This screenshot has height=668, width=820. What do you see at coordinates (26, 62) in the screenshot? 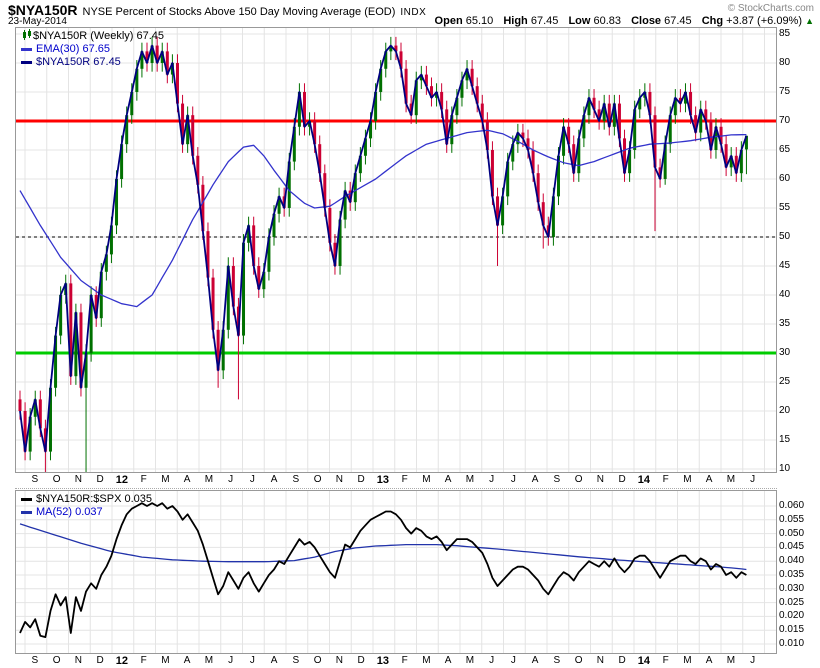
I see `price-line-swatch` at bounding box center [26, 62].